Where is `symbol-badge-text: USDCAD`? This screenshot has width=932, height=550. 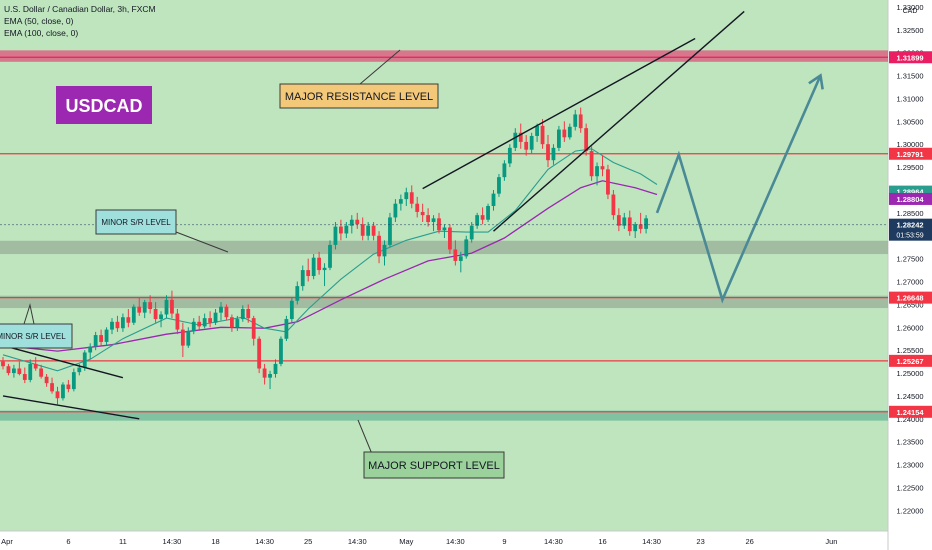
symbol-badge-text: USDCAD is located at coordinates (103, 106).